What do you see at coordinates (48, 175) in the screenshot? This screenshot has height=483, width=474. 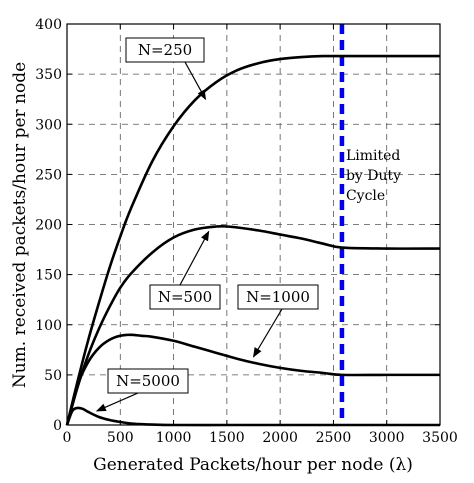 I see `y-tick-label: 250` at bounding box center [48, 175].